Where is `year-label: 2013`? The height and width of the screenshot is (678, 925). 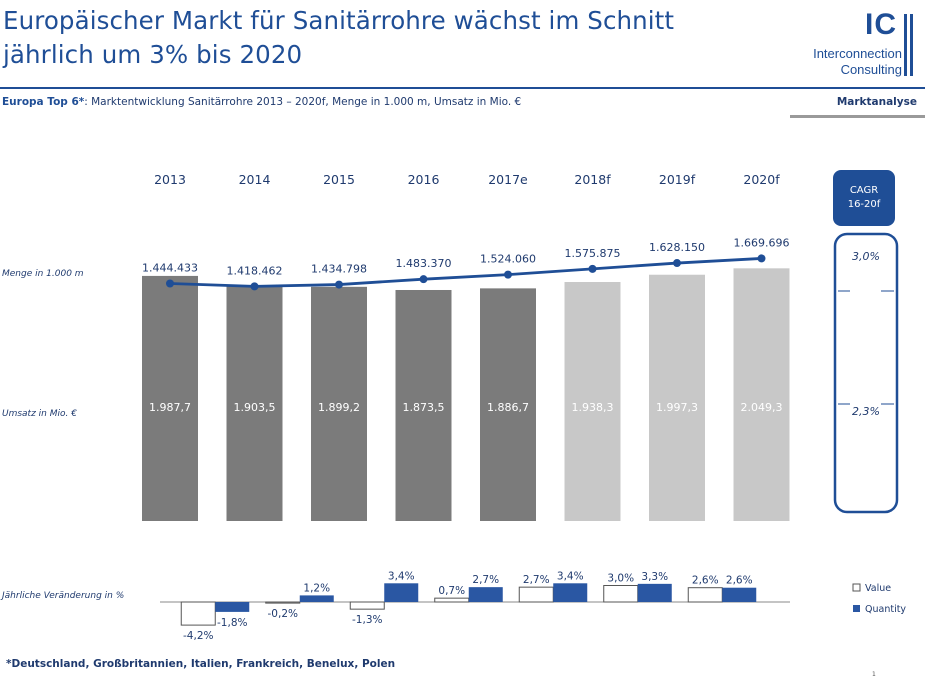
year-label: 2013 is located at coordinates (170, 179).